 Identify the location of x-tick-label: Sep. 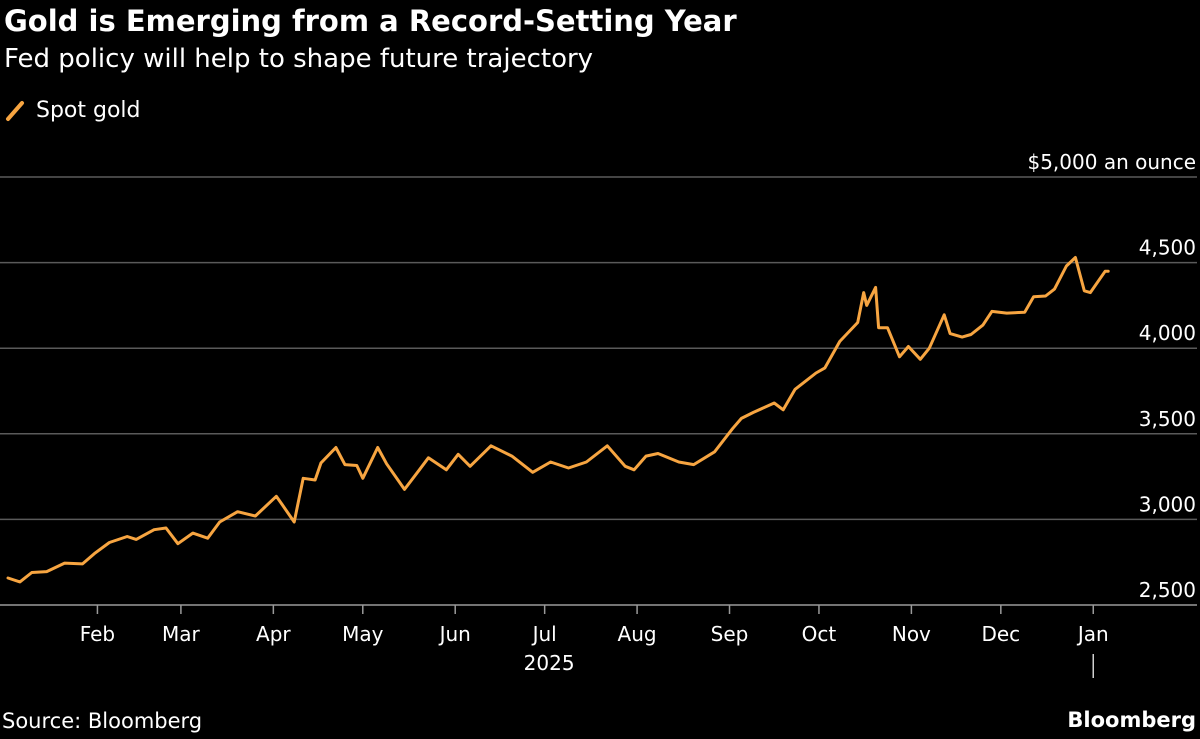
(730, 634).